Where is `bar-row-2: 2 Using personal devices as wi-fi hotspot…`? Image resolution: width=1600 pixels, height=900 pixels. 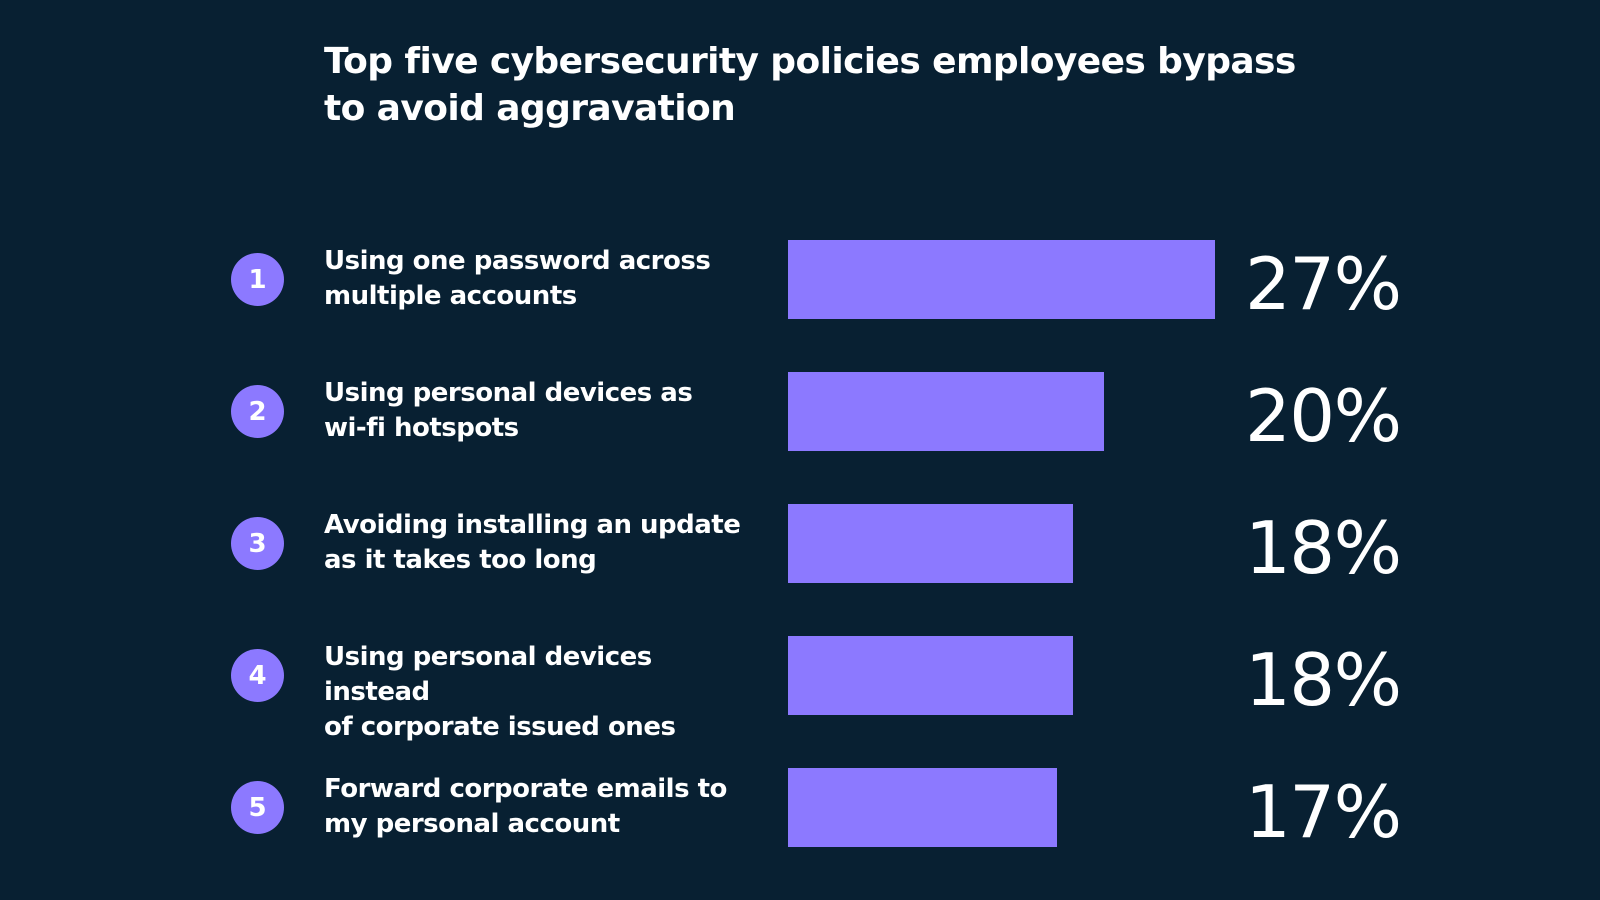 bar-row-2: 2 Using personal devices as wi-fi hotspot… is located at coordinates (800, 414).